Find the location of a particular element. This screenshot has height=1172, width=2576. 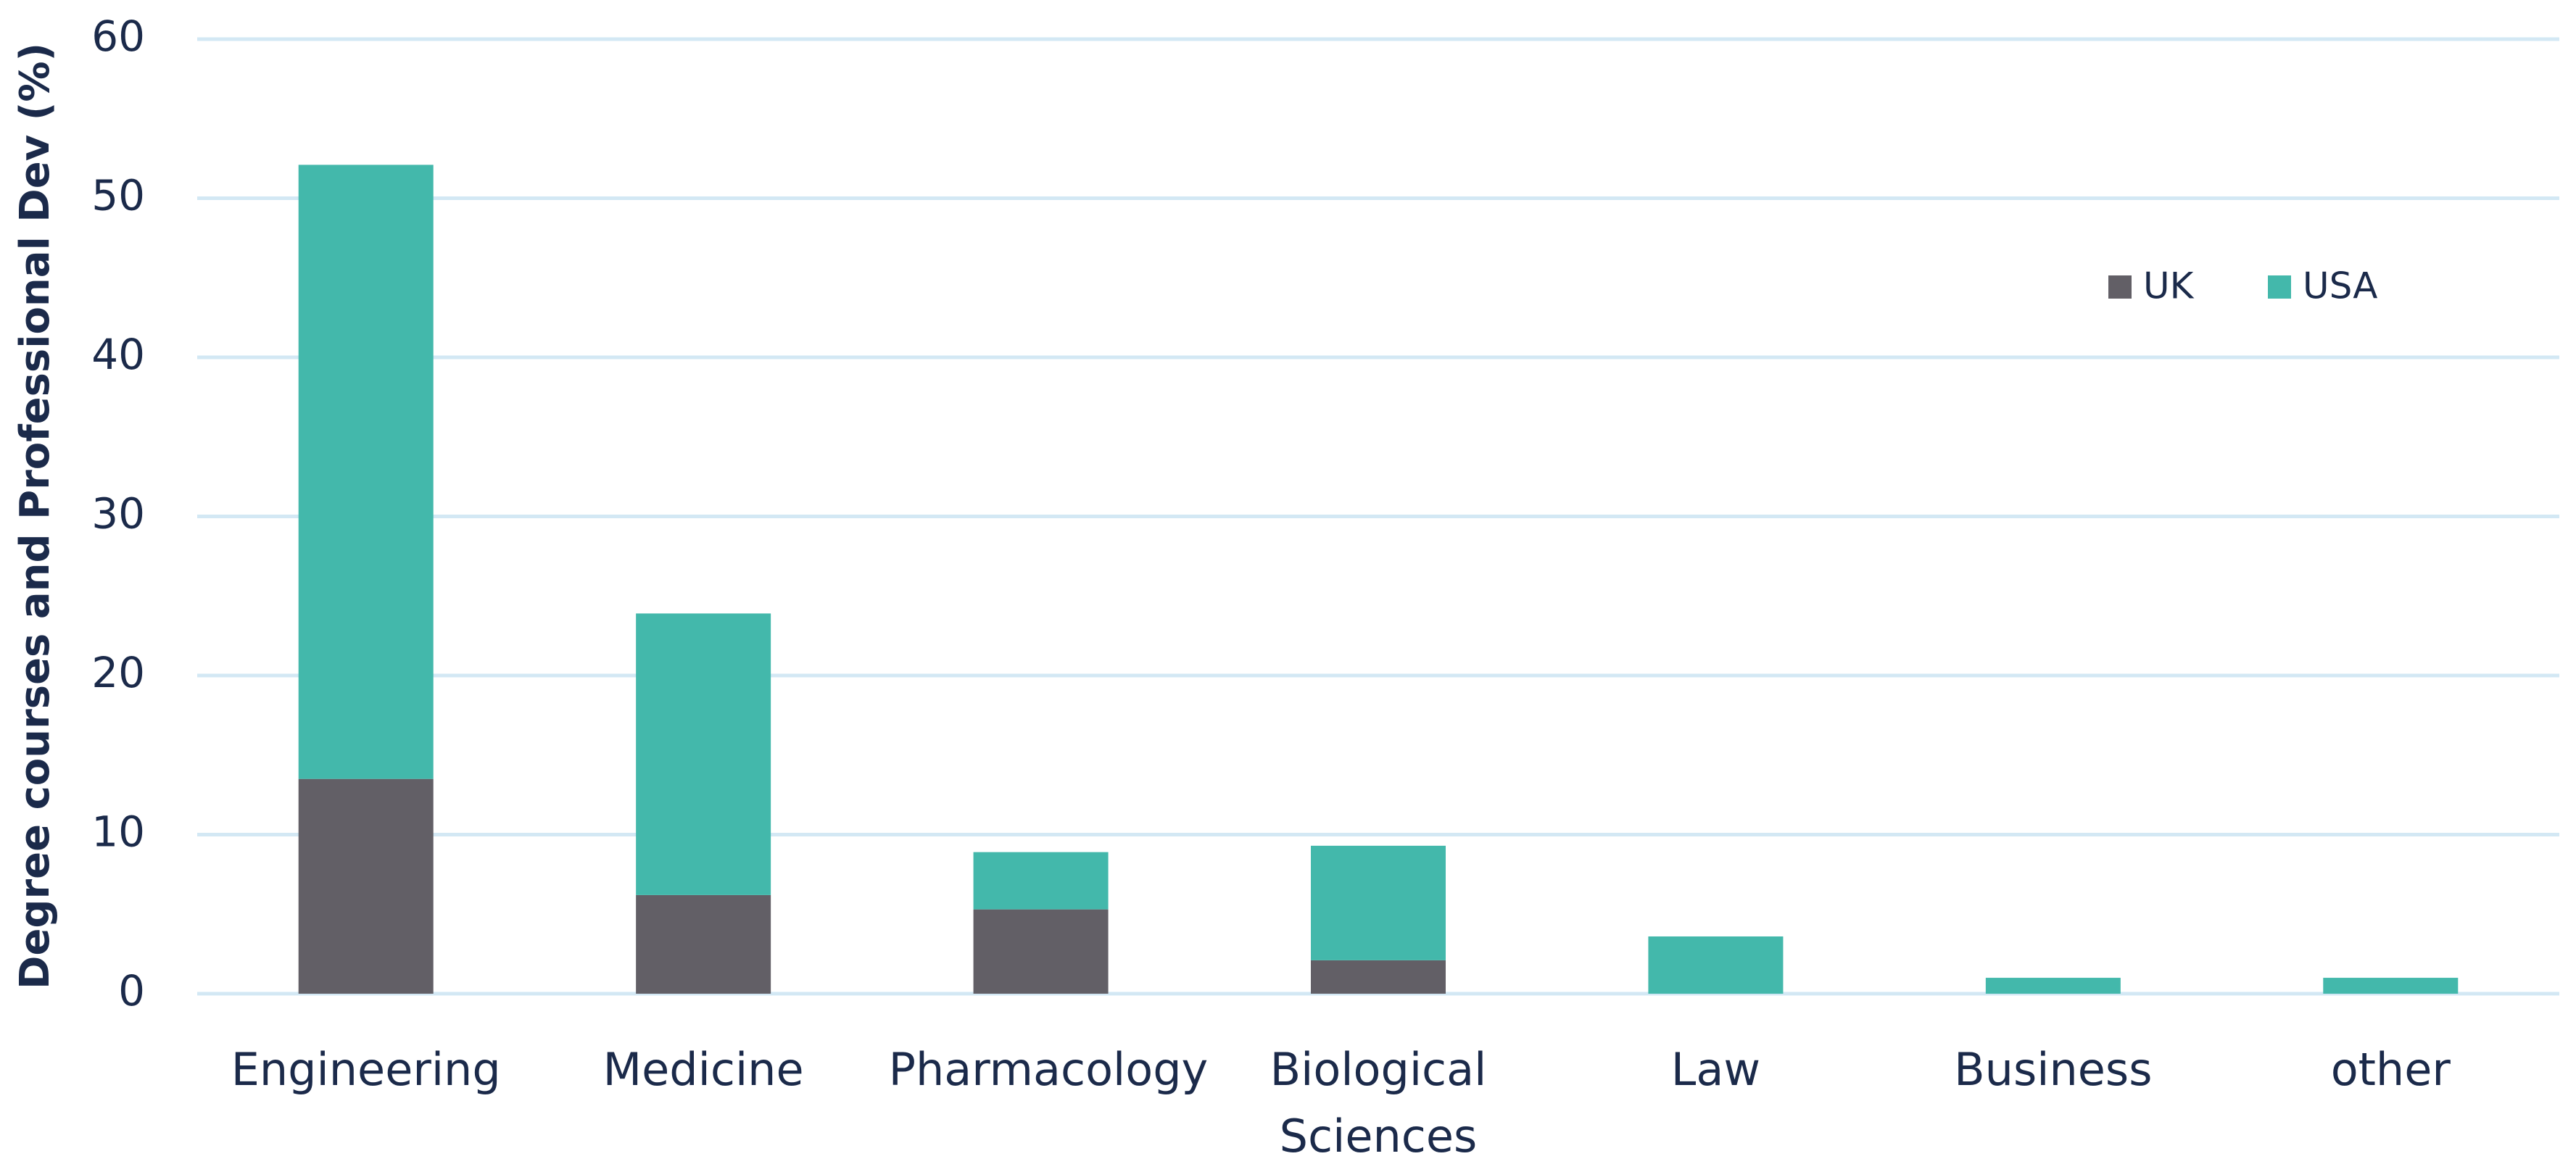

y-tick-label: 40 is located at coordinates (118, 354).